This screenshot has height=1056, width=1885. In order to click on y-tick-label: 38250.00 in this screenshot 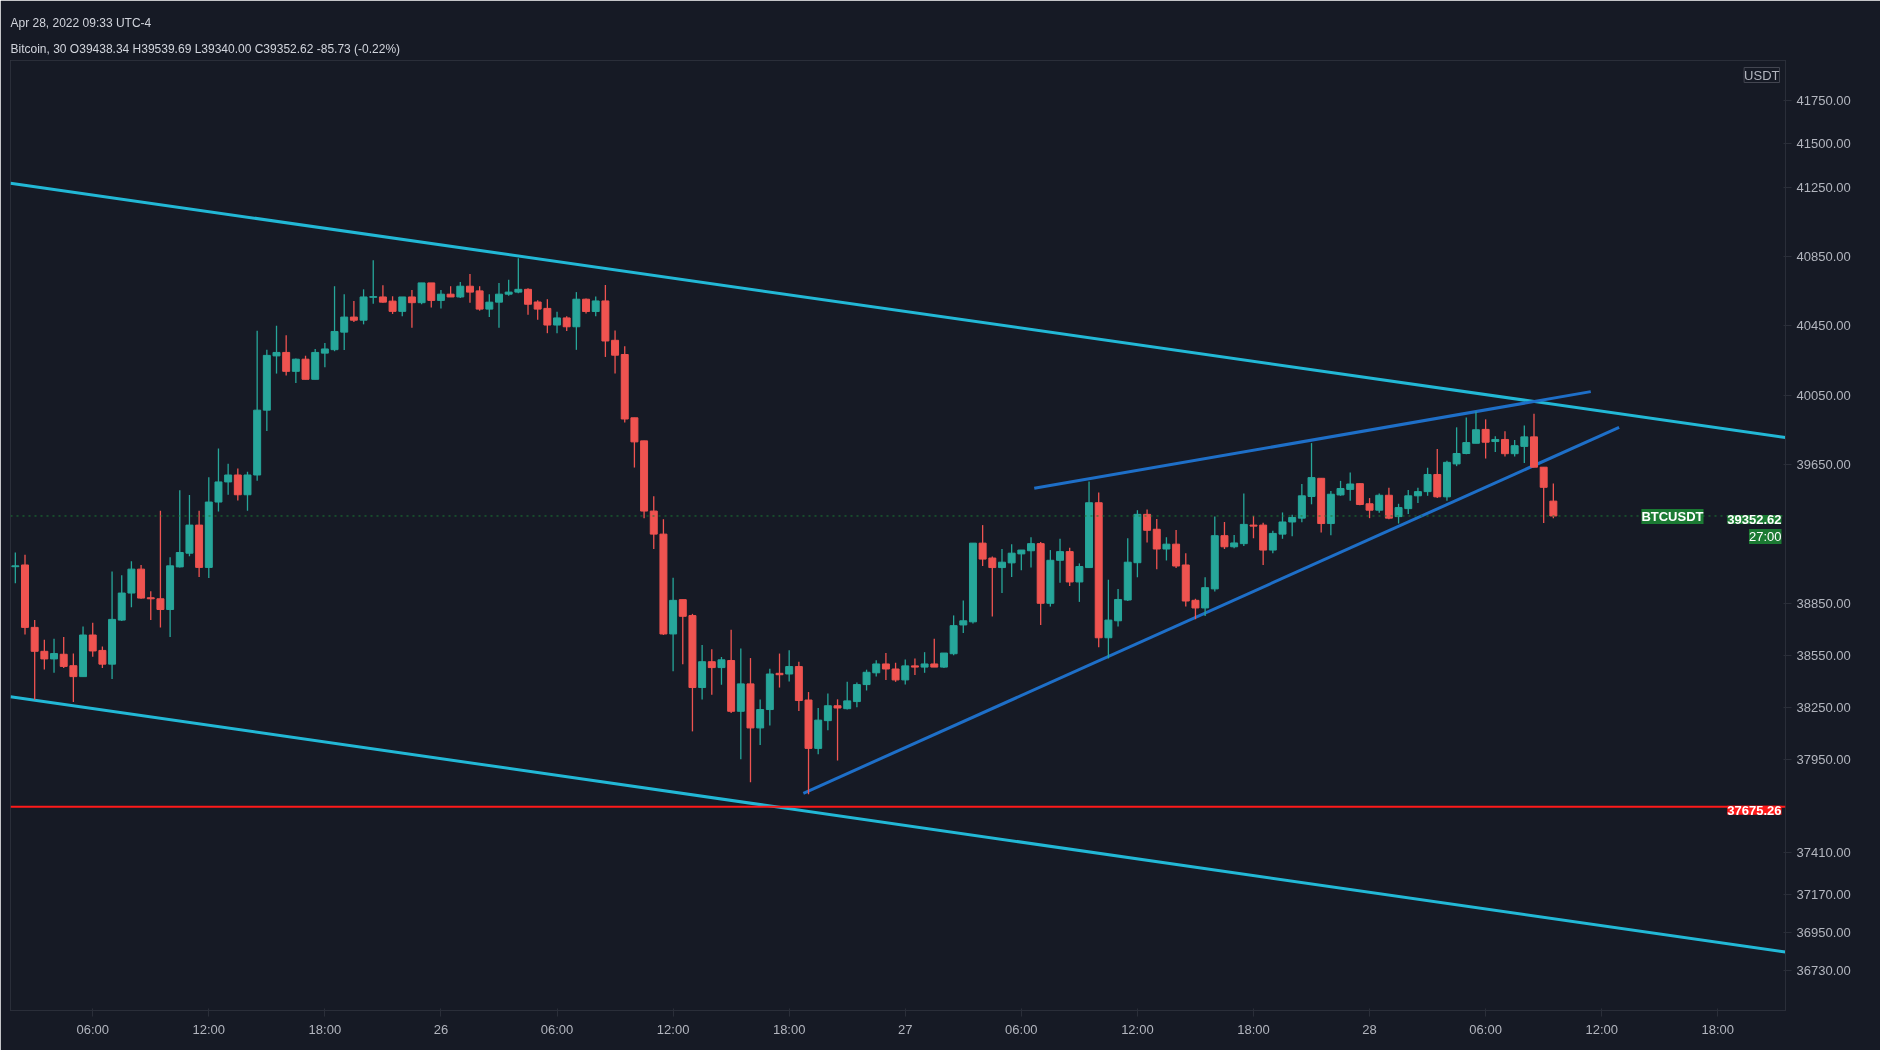, I will do `click(1823, 707)`.